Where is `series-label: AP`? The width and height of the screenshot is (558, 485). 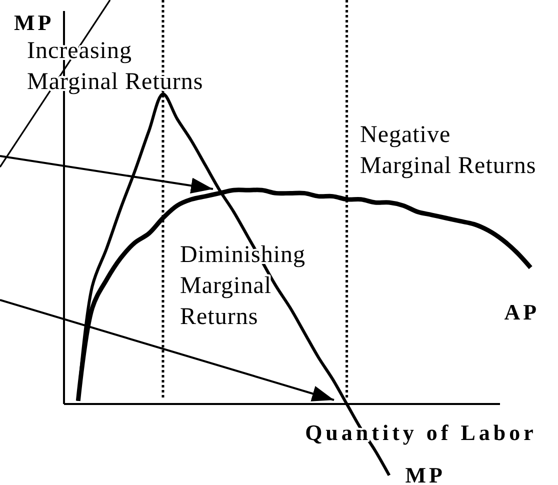 series-label: AP is located at coordinates (522, 312).